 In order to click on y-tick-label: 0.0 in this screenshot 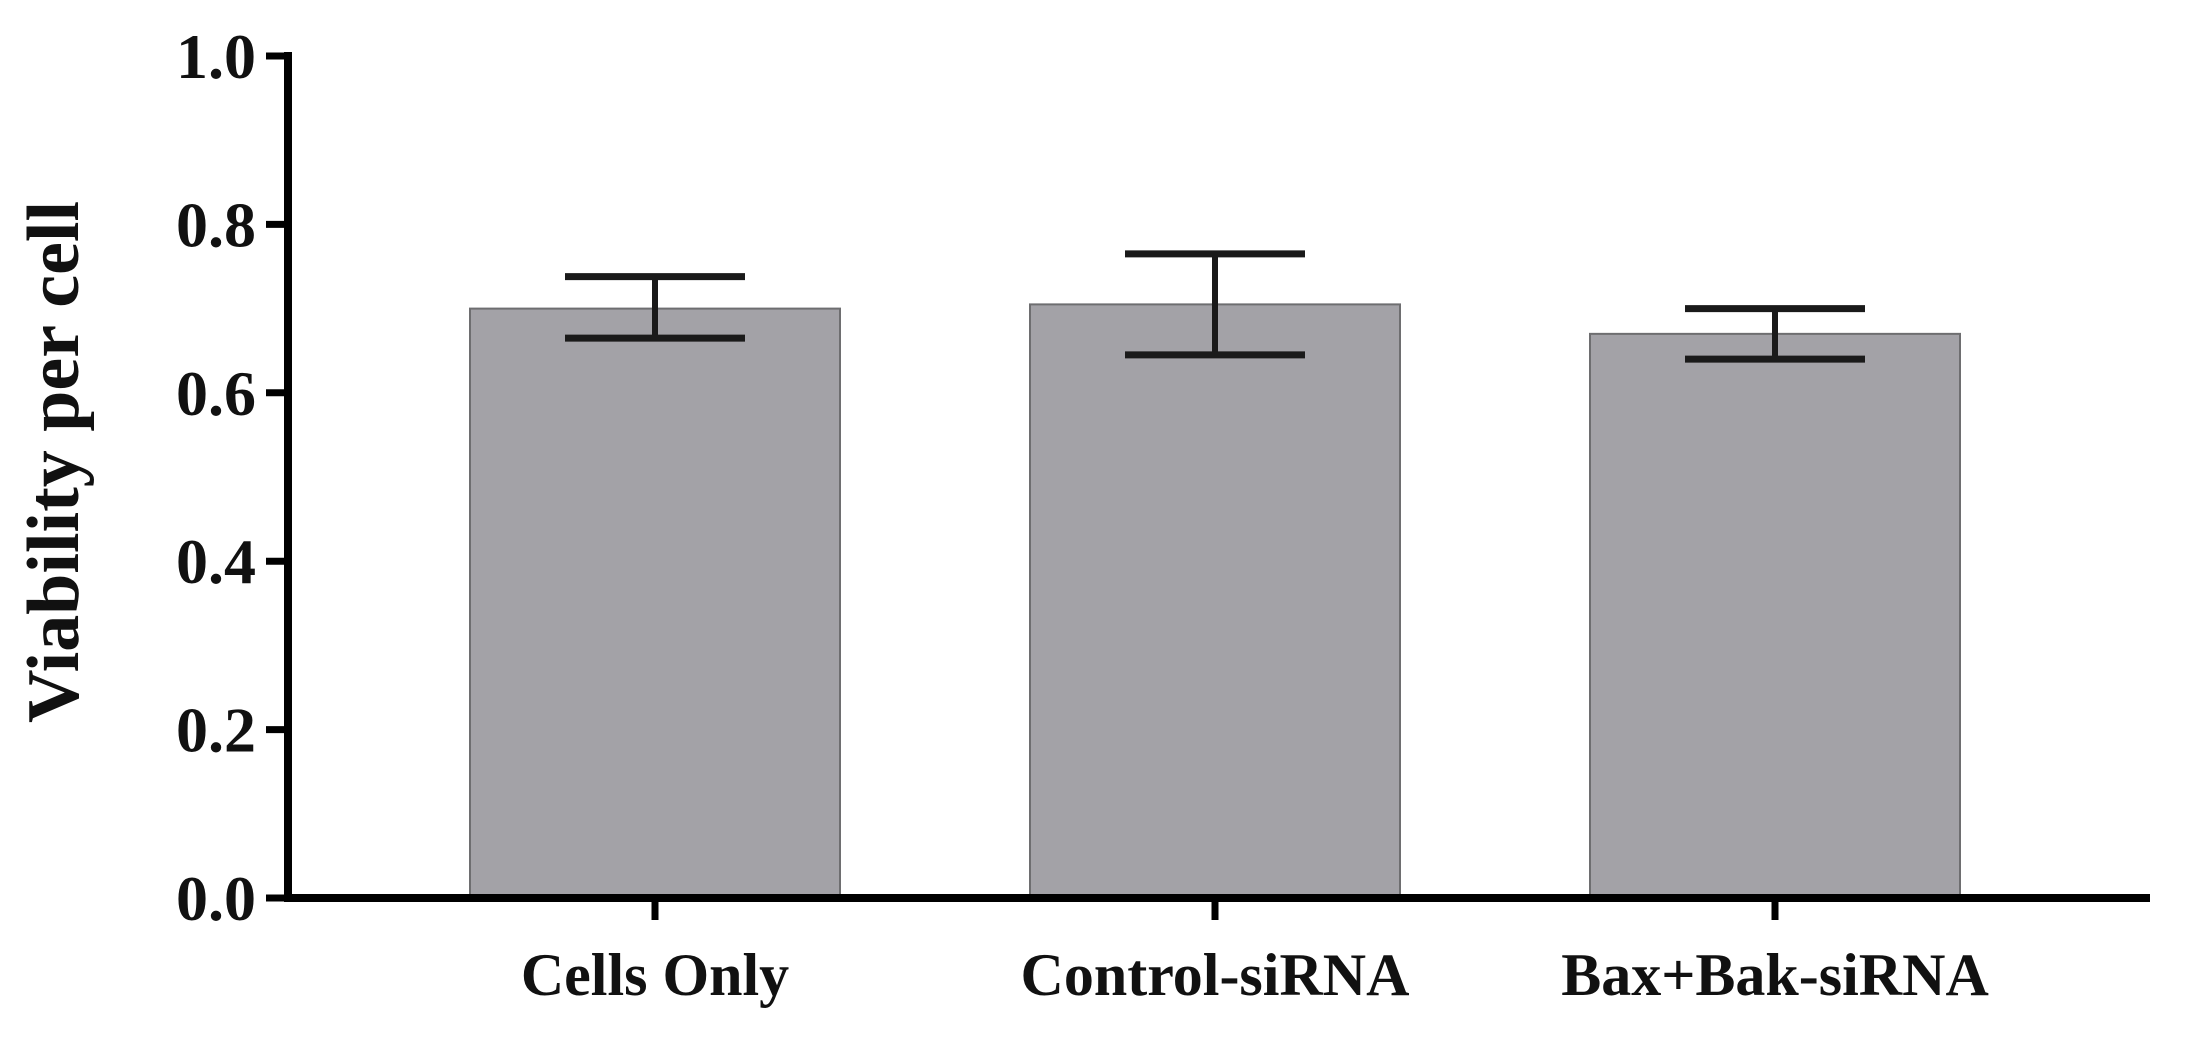, I will do `click(216, 898)`.